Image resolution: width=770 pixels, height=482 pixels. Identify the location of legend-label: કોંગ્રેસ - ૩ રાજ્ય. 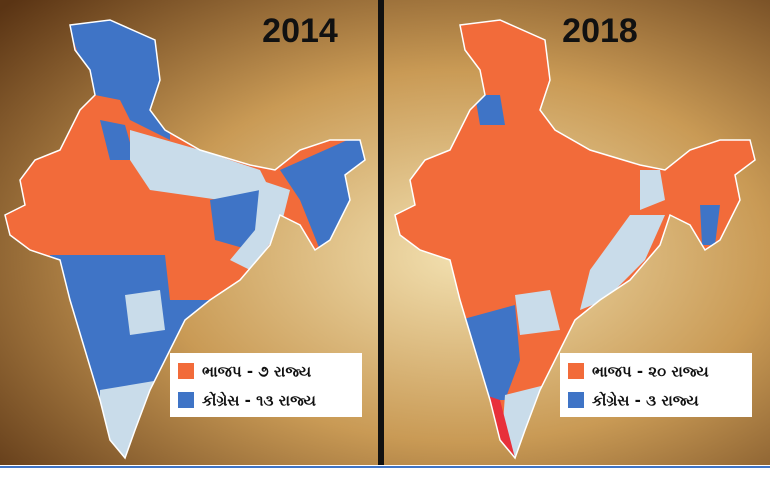
(645, 399).